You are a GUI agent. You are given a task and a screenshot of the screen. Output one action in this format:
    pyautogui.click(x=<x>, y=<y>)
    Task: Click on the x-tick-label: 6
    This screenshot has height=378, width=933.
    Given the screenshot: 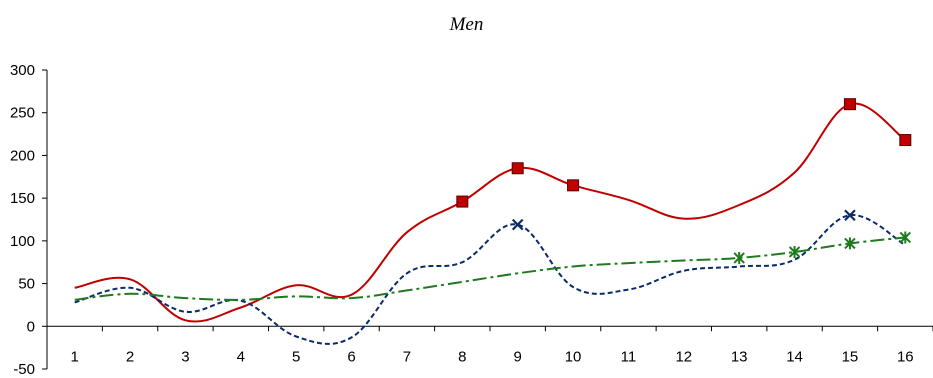 What is the action you would take?
    pyautogui.click(x=351, y=356)
    